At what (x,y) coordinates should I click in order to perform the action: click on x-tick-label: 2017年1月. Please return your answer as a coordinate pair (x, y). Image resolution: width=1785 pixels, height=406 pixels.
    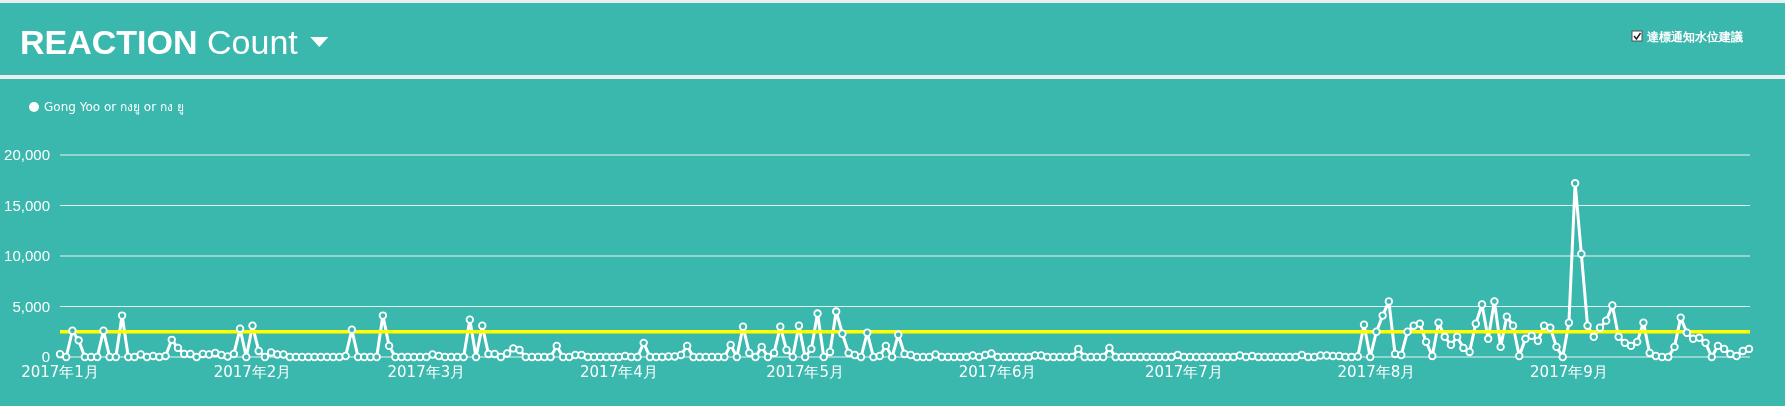
    Looking at the image, I should click on (60, 372).